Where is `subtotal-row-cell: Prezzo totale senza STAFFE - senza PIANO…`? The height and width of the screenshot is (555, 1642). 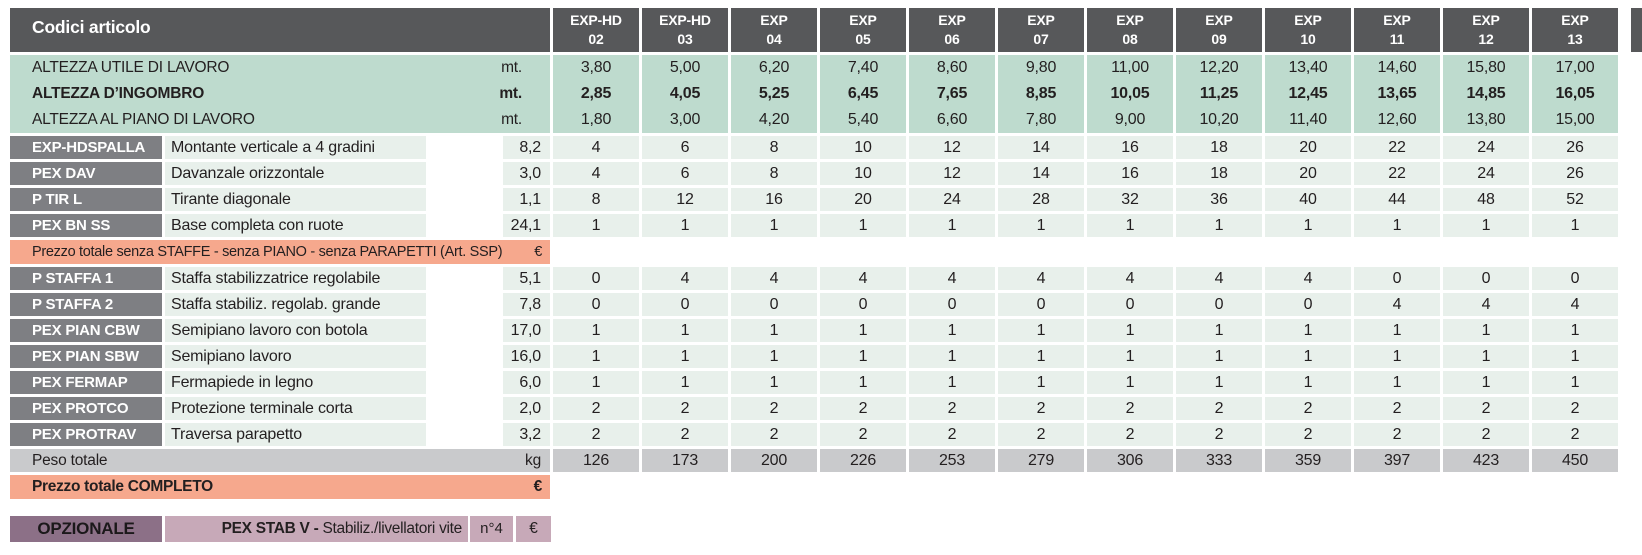 subtotal-row-cell: Prezzo totale senza STAFFE - senza PIANO… is located at coordinates (280, 252).